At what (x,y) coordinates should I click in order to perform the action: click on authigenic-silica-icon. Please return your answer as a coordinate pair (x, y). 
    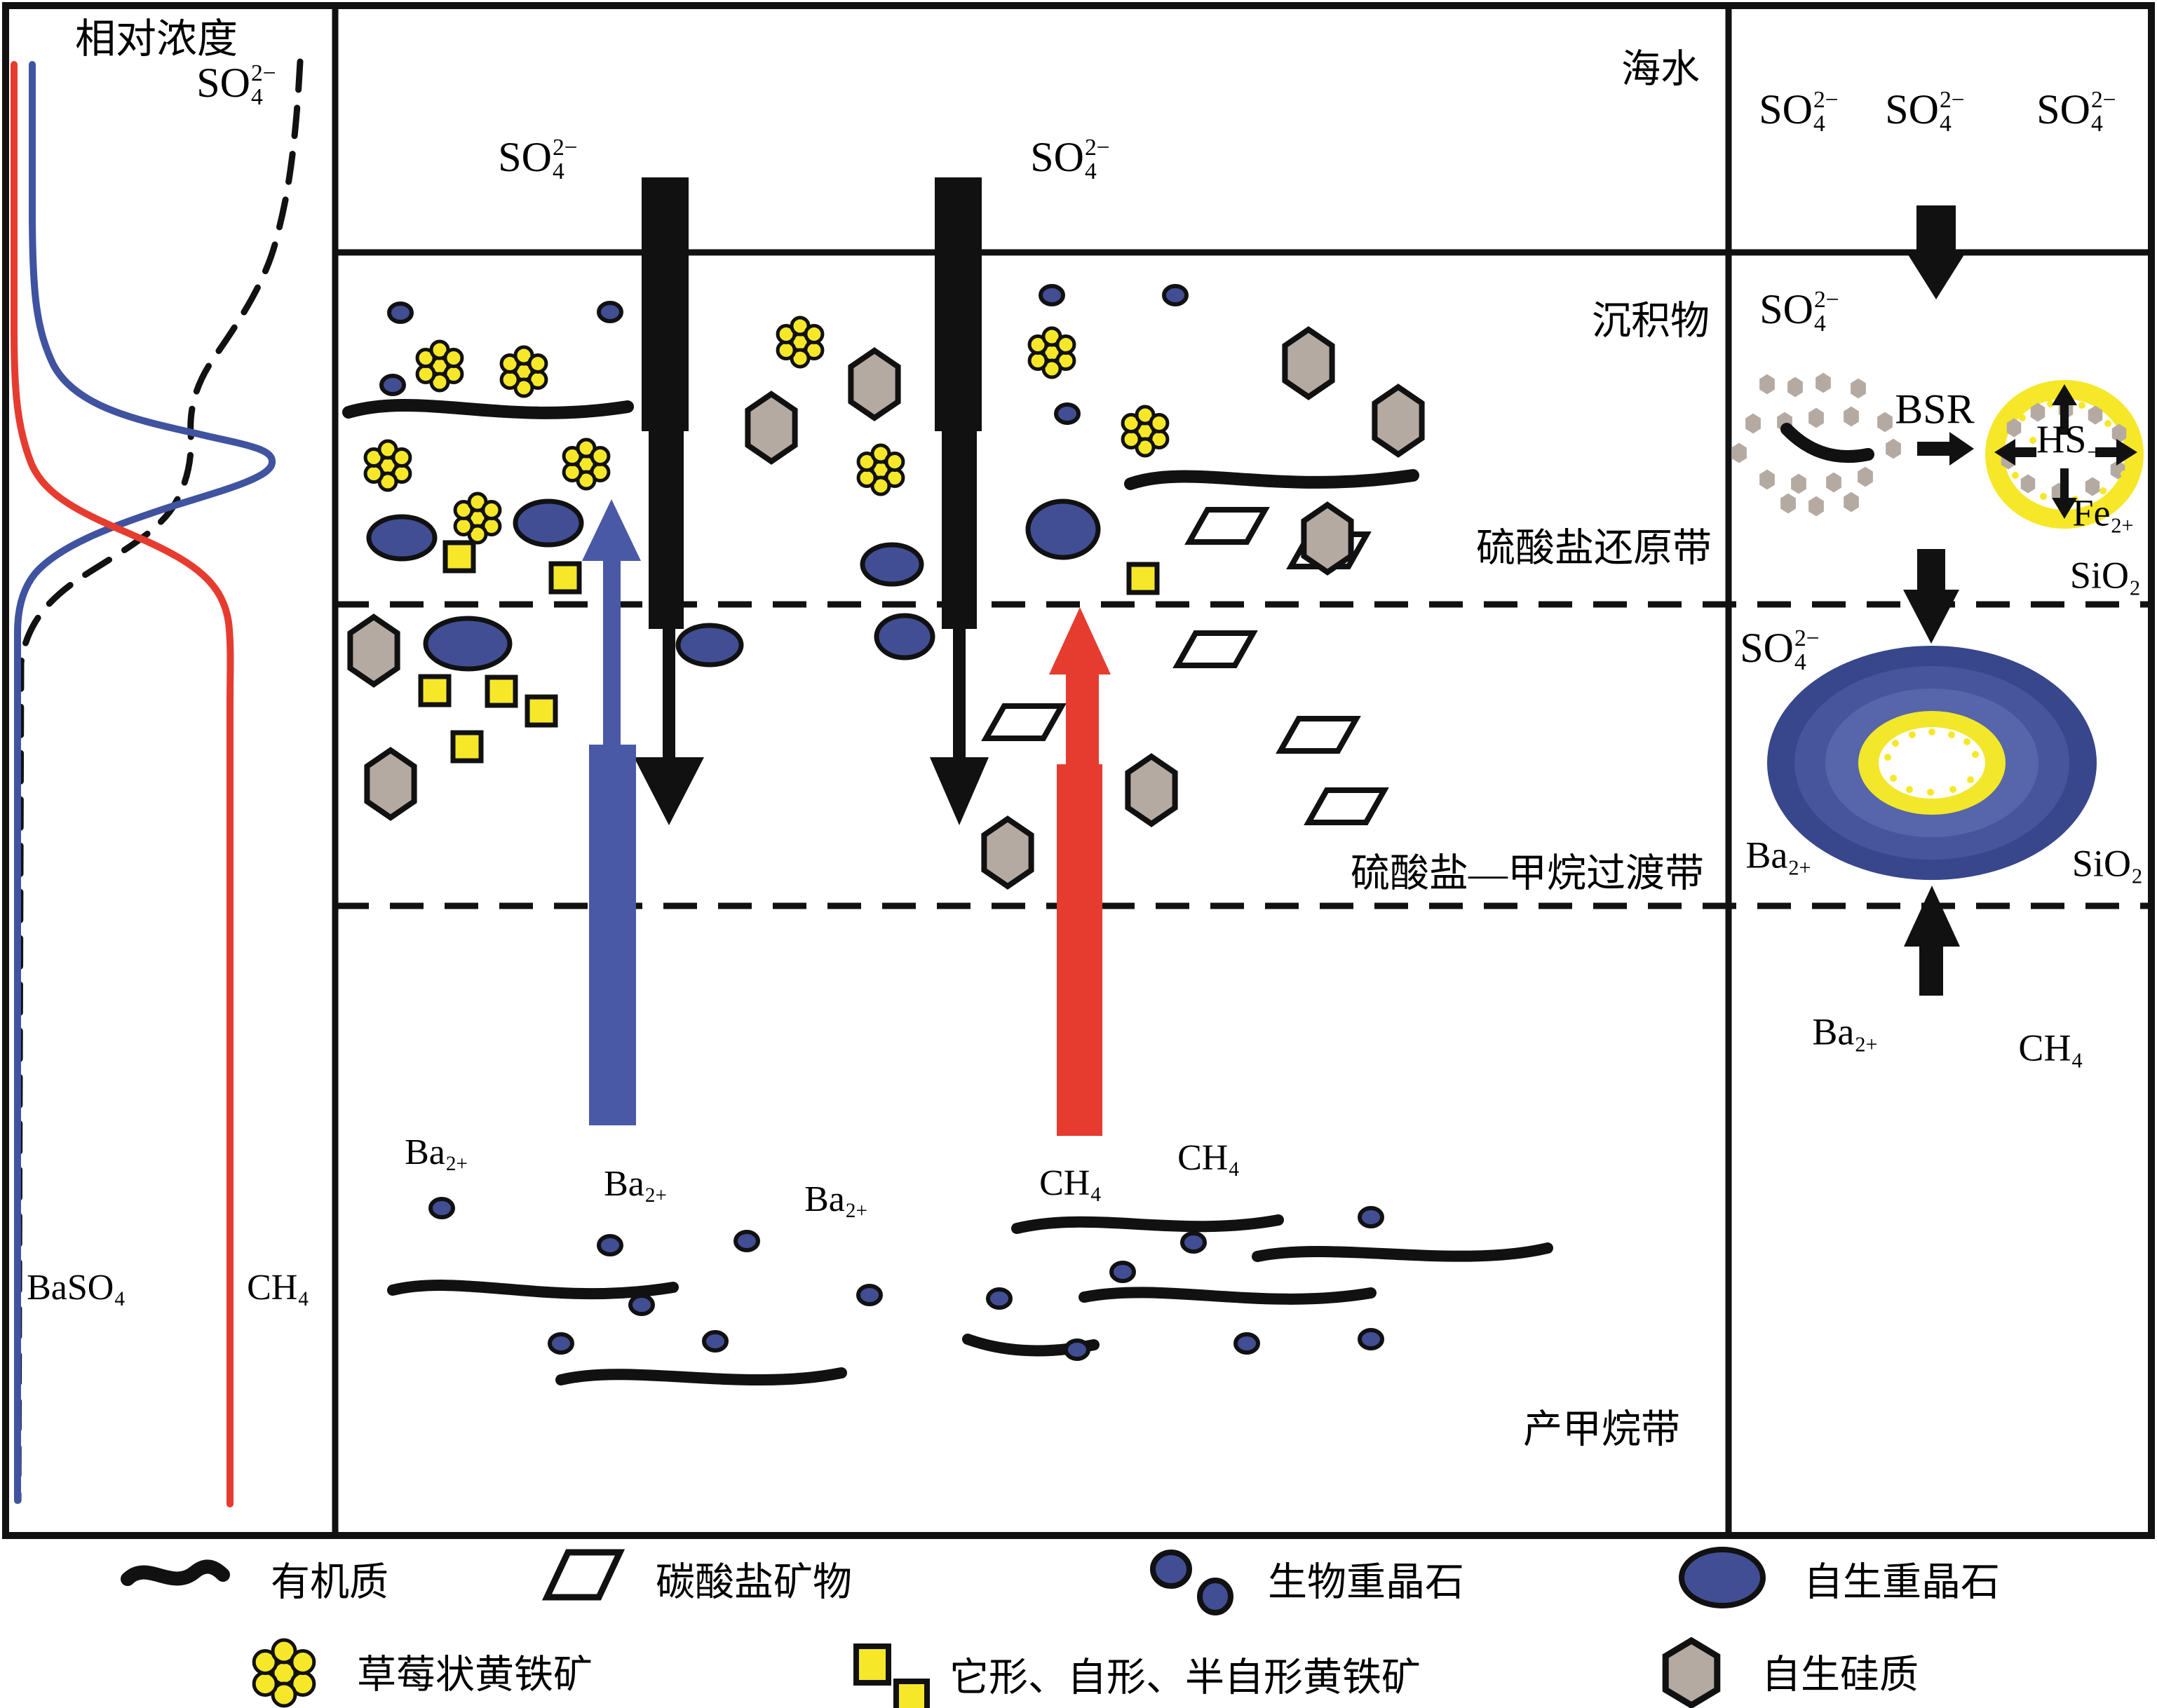
    Looking at the image, I should click on (1692, 1672).